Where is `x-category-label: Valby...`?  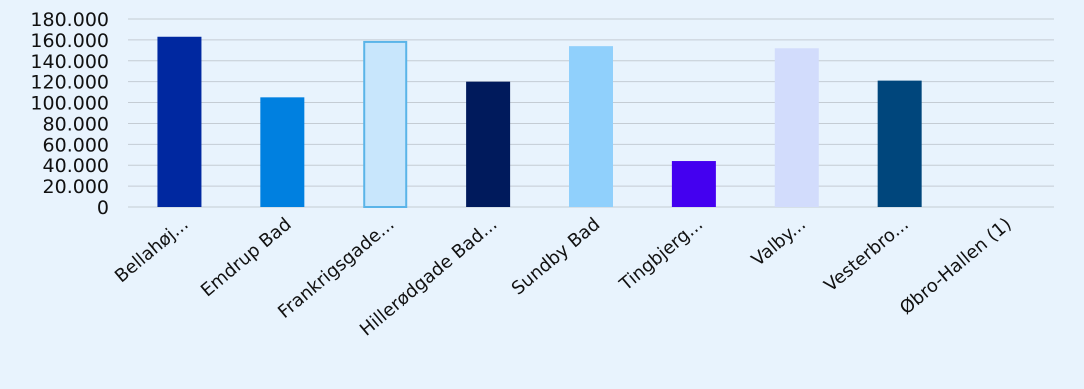 x-category-label: Valby... is located at coordinates (779, 242).